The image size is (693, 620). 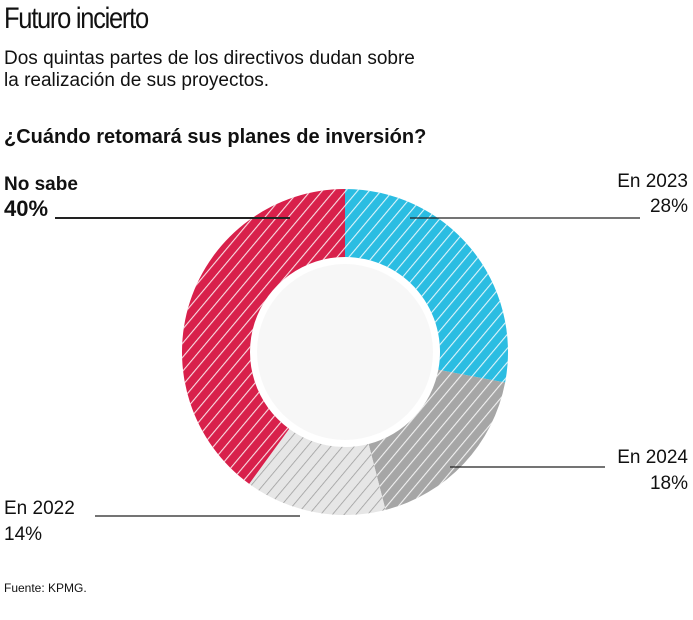 I want to click on value-label: 28%, so click(x=669, y=206).